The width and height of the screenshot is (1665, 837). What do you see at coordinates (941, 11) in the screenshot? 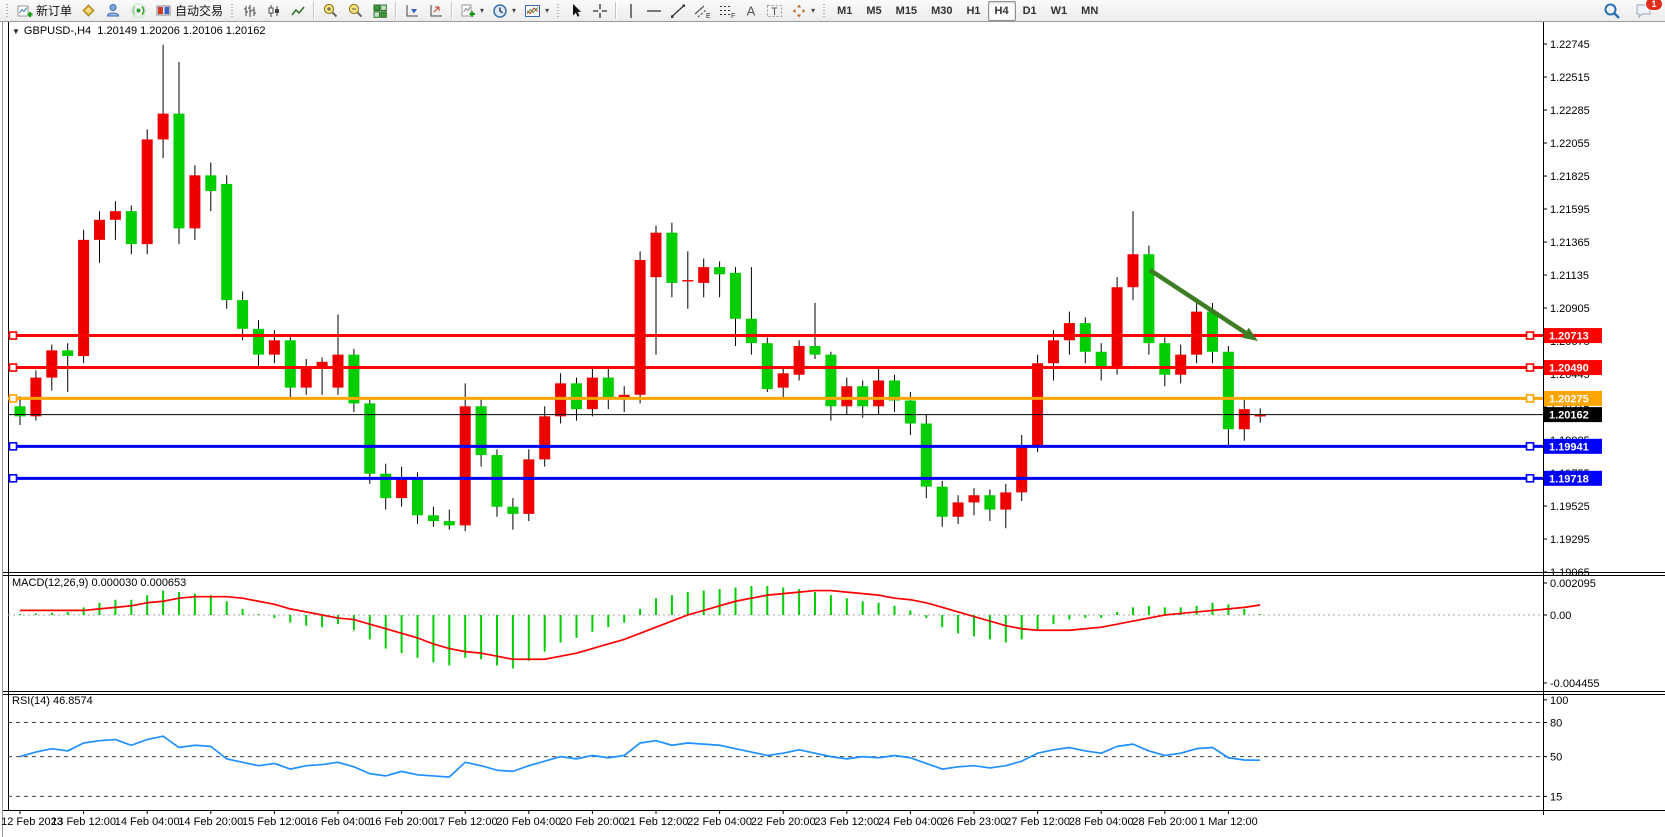
I see `timeframe-m30-button: M30` at bounding box center [941, 11].